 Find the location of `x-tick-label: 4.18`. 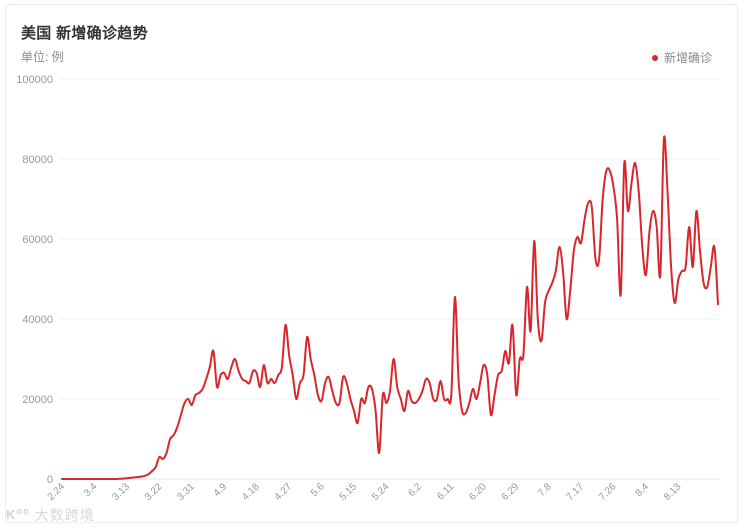

x-tick-label: 4.18 is located at coordinates (251, 492).